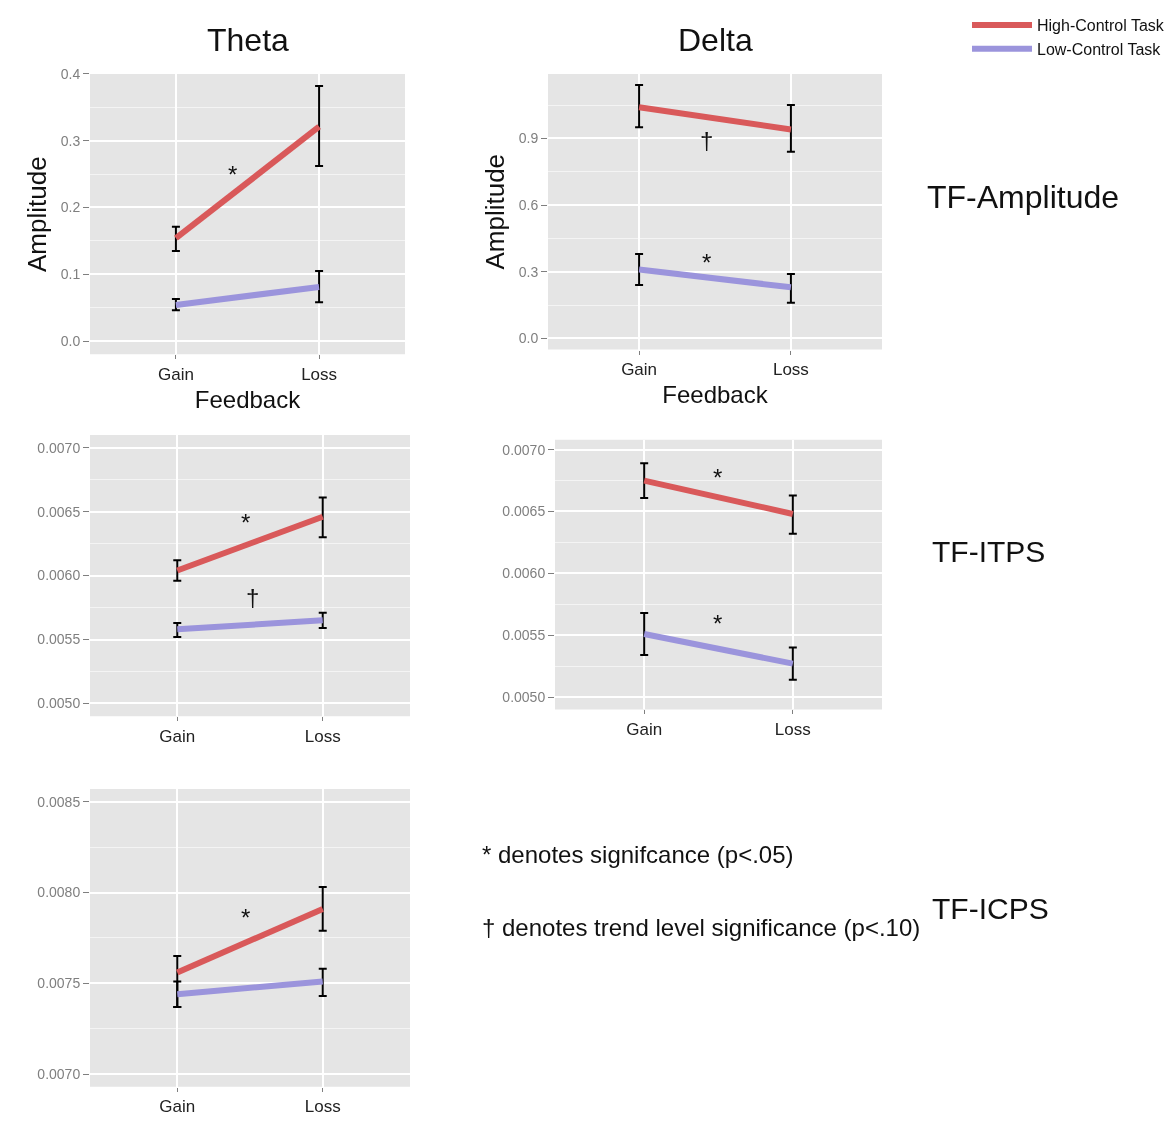 The image size is (1170, 1141). I want to click on legend-label: Low-Control Task, so click(1099, 49).